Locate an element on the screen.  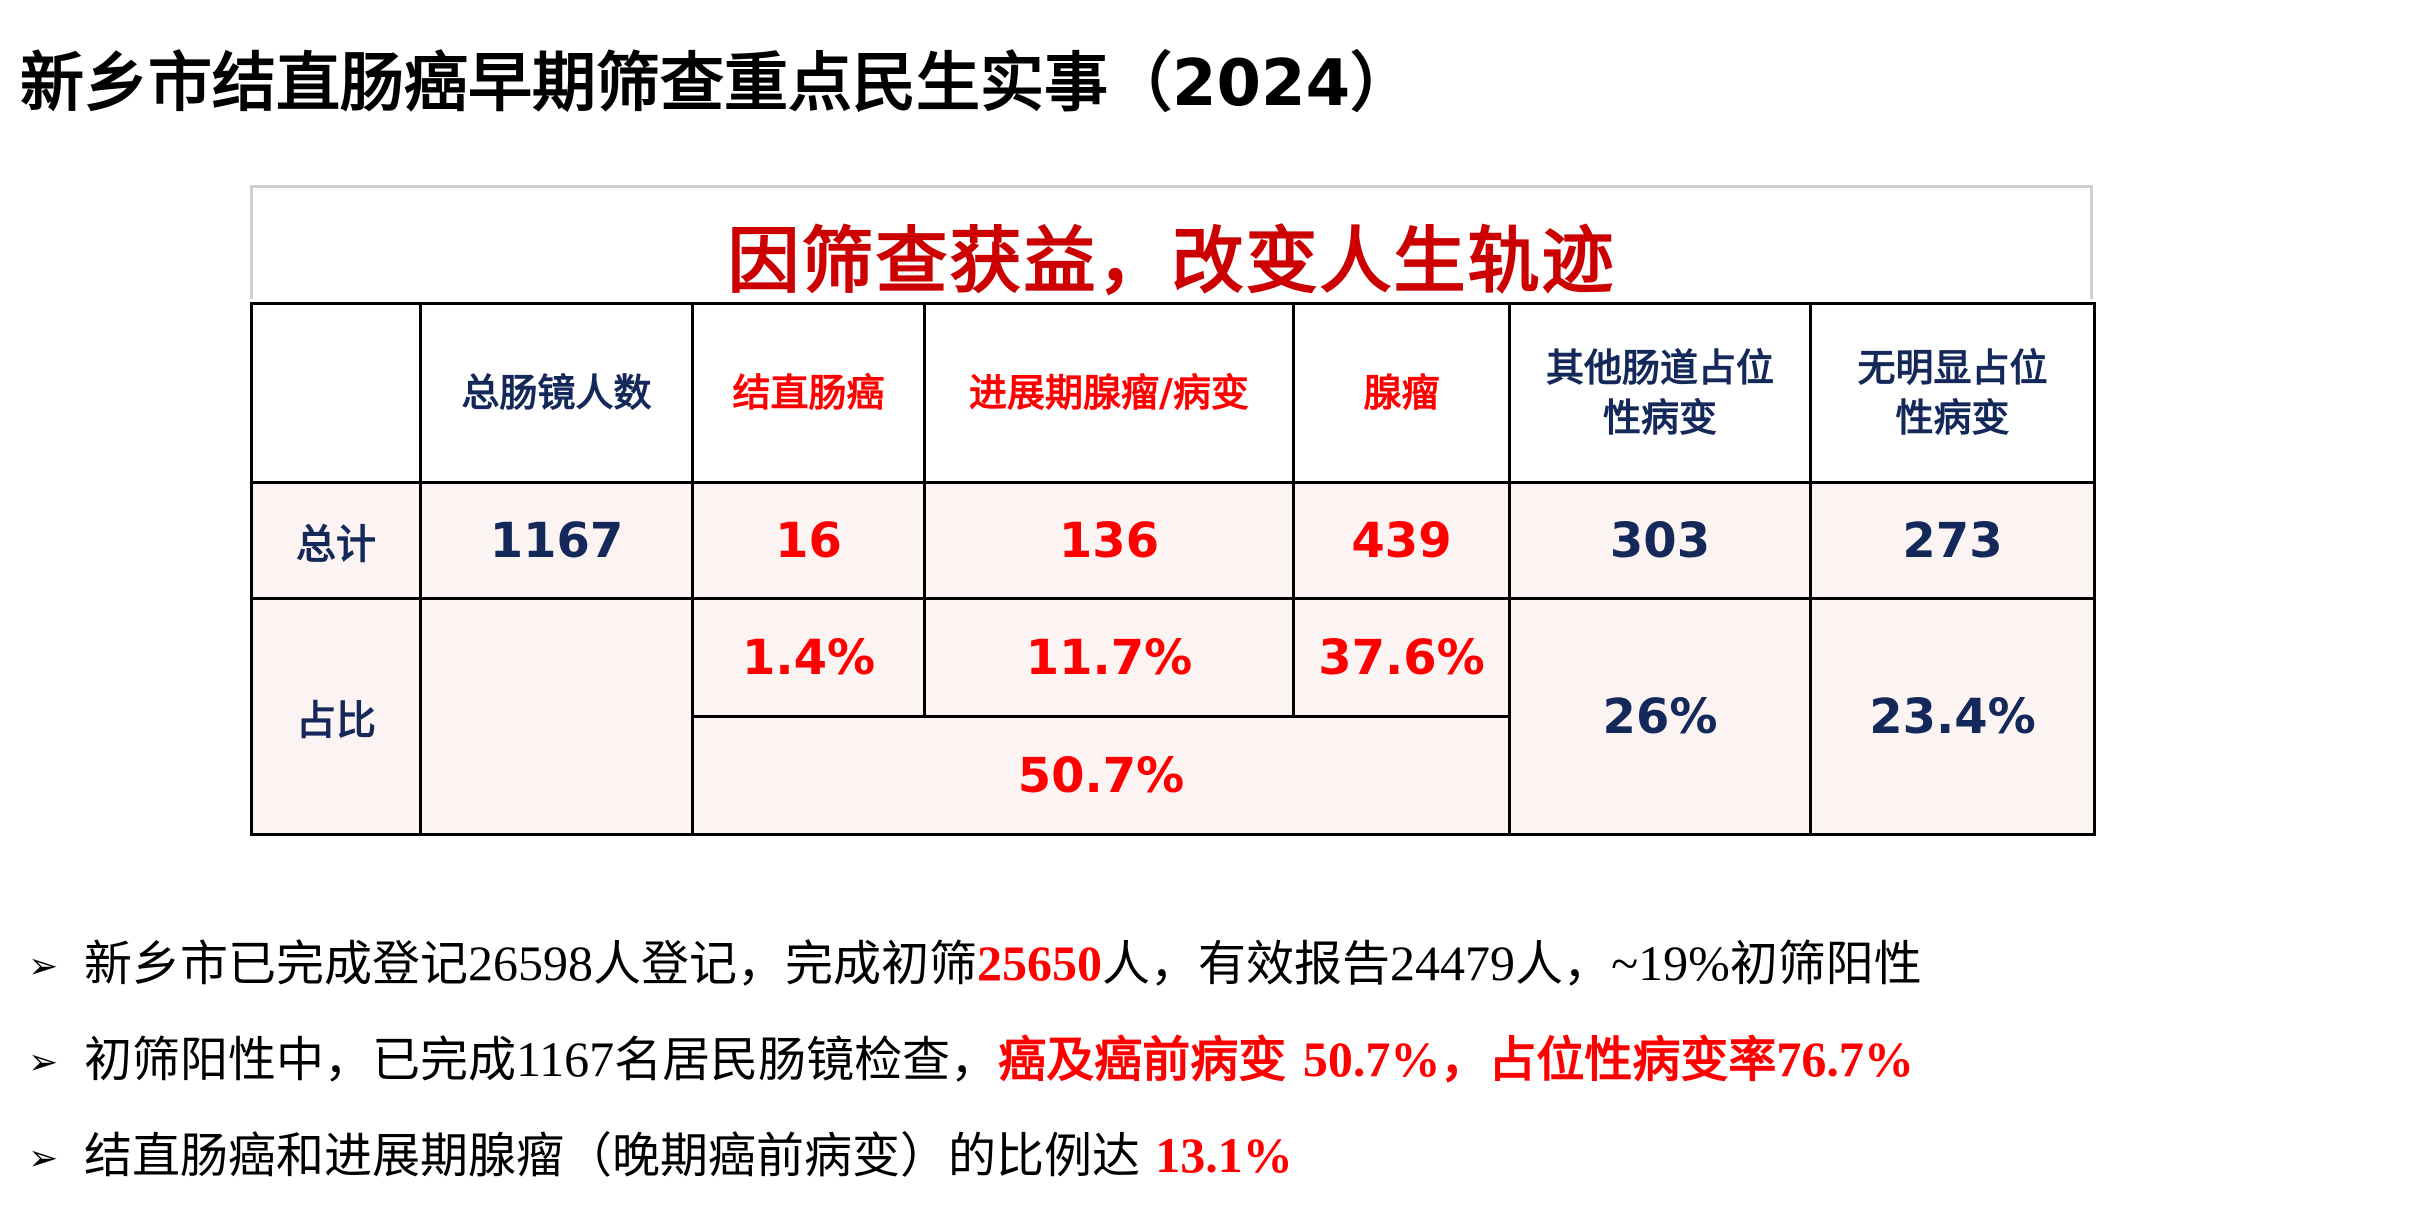
ratio-advanced-value: 11.7% is located at coordinates (1109, 657).